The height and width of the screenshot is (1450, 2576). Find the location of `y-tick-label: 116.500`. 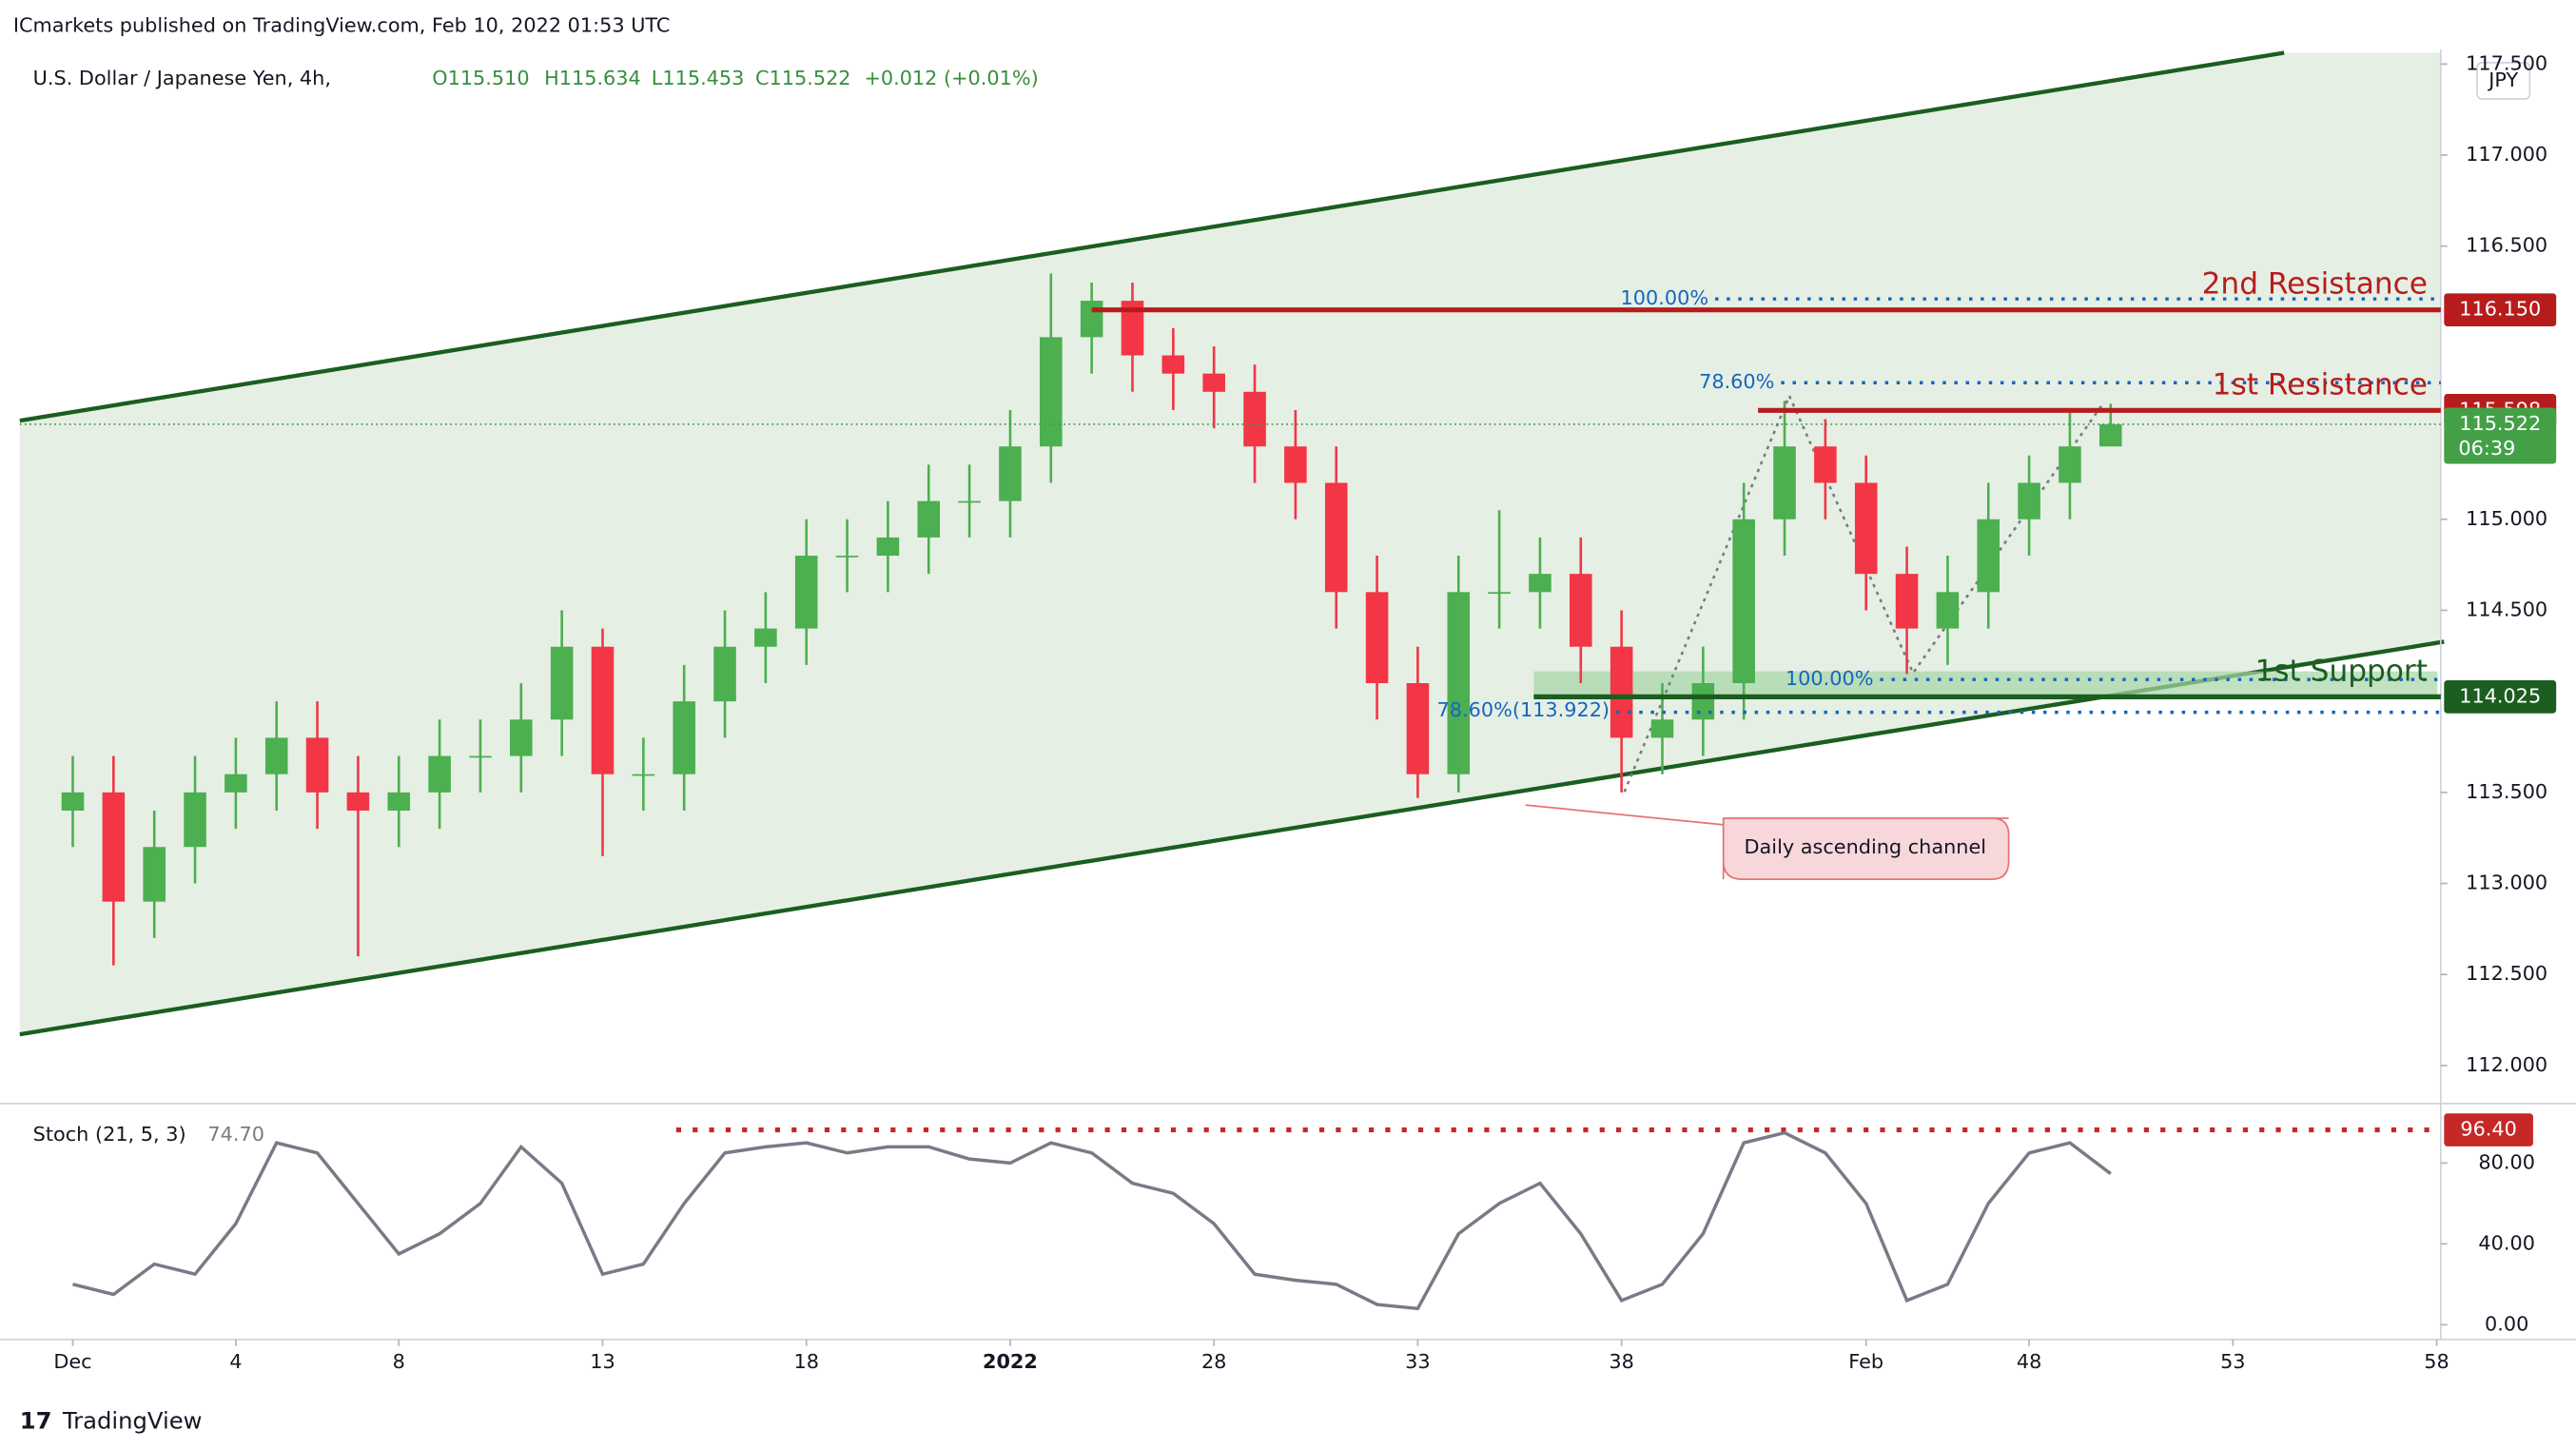

y-tick-label: 116.500 is located at coordinates (2507, 245).